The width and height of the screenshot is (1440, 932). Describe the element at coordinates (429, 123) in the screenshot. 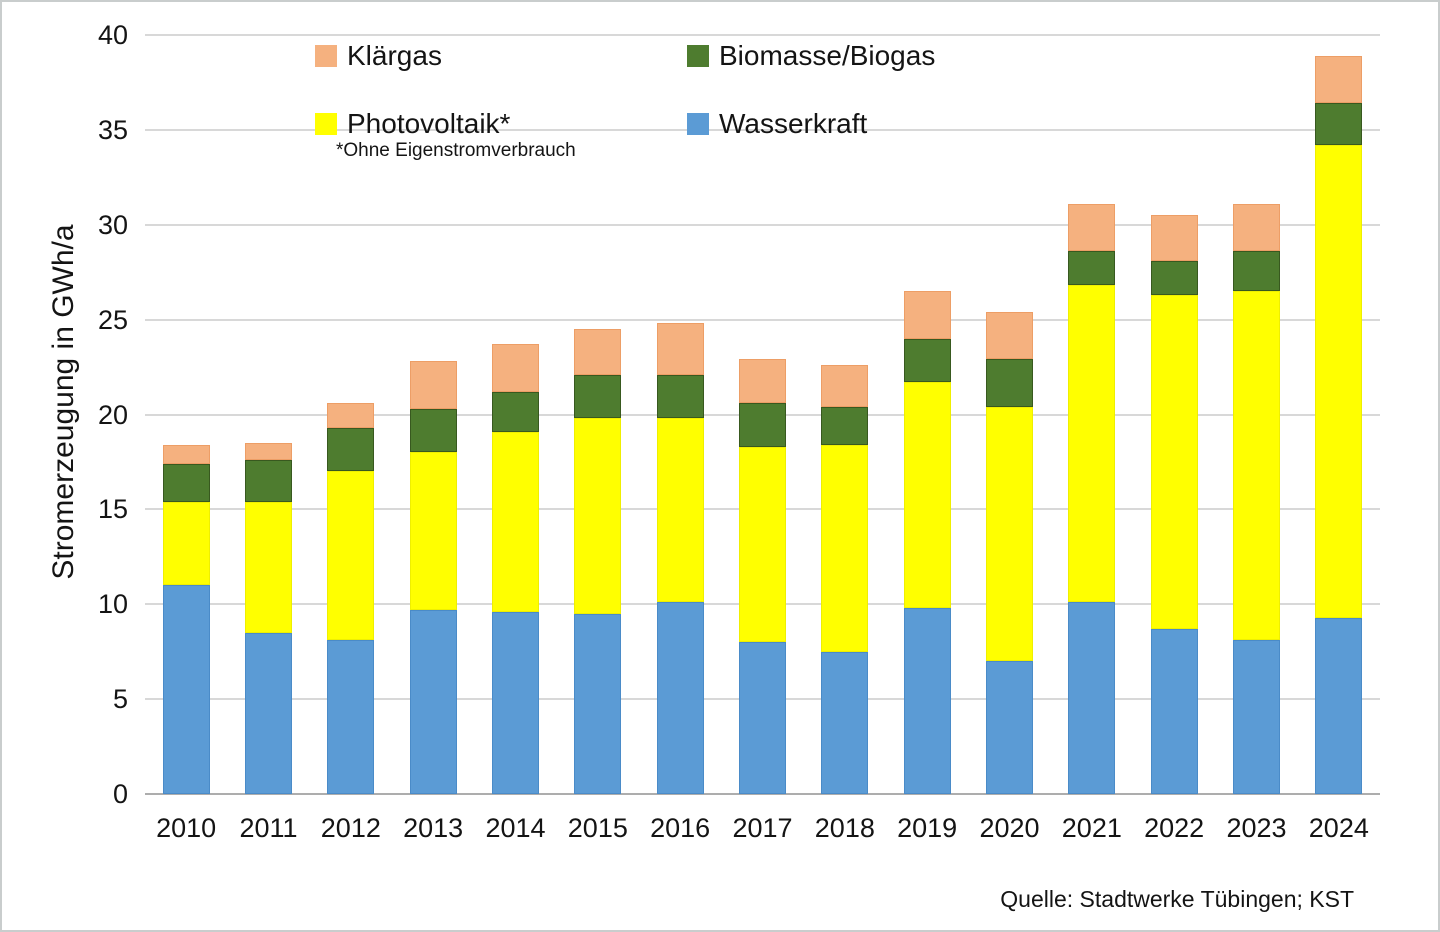

I see `legend-label: Photovoltaik*` at that location.